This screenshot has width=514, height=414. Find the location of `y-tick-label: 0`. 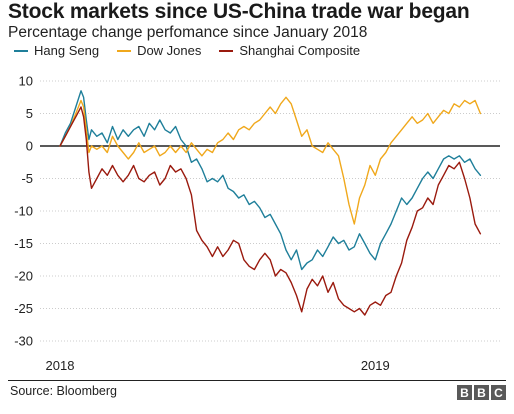

y-tick-label: 0 is located at coordinates (29, 146).